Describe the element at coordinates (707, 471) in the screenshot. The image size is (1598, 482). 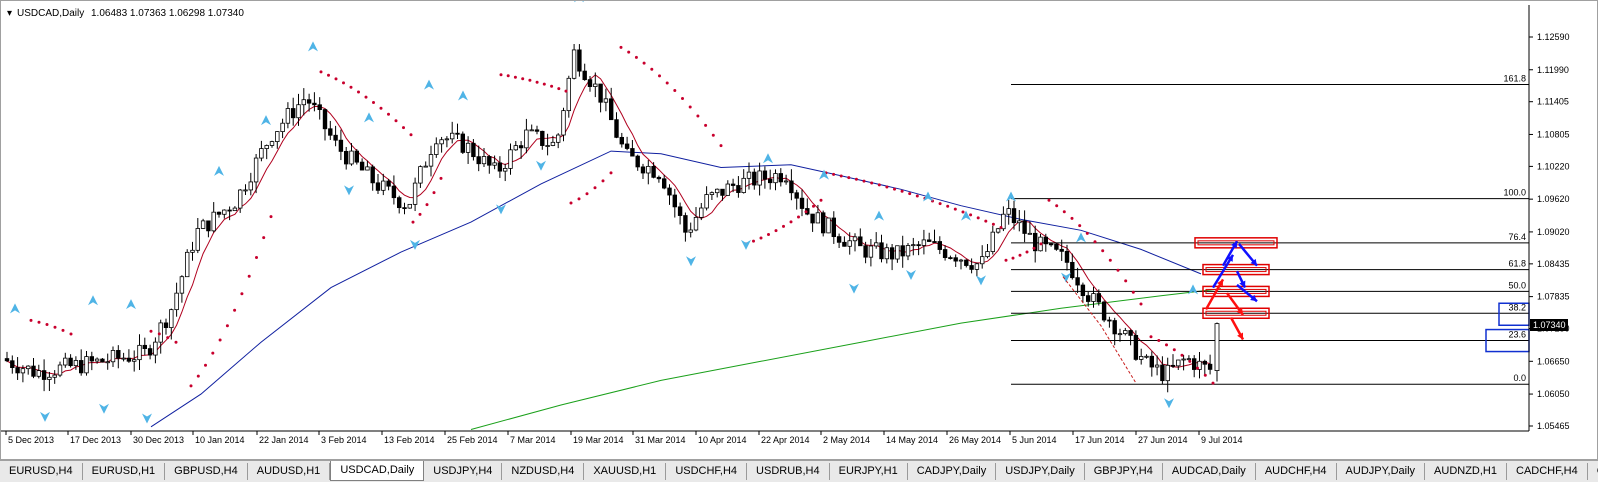
I see `chart-tab-usdchf-h4: USDCHF,H4` at that location.